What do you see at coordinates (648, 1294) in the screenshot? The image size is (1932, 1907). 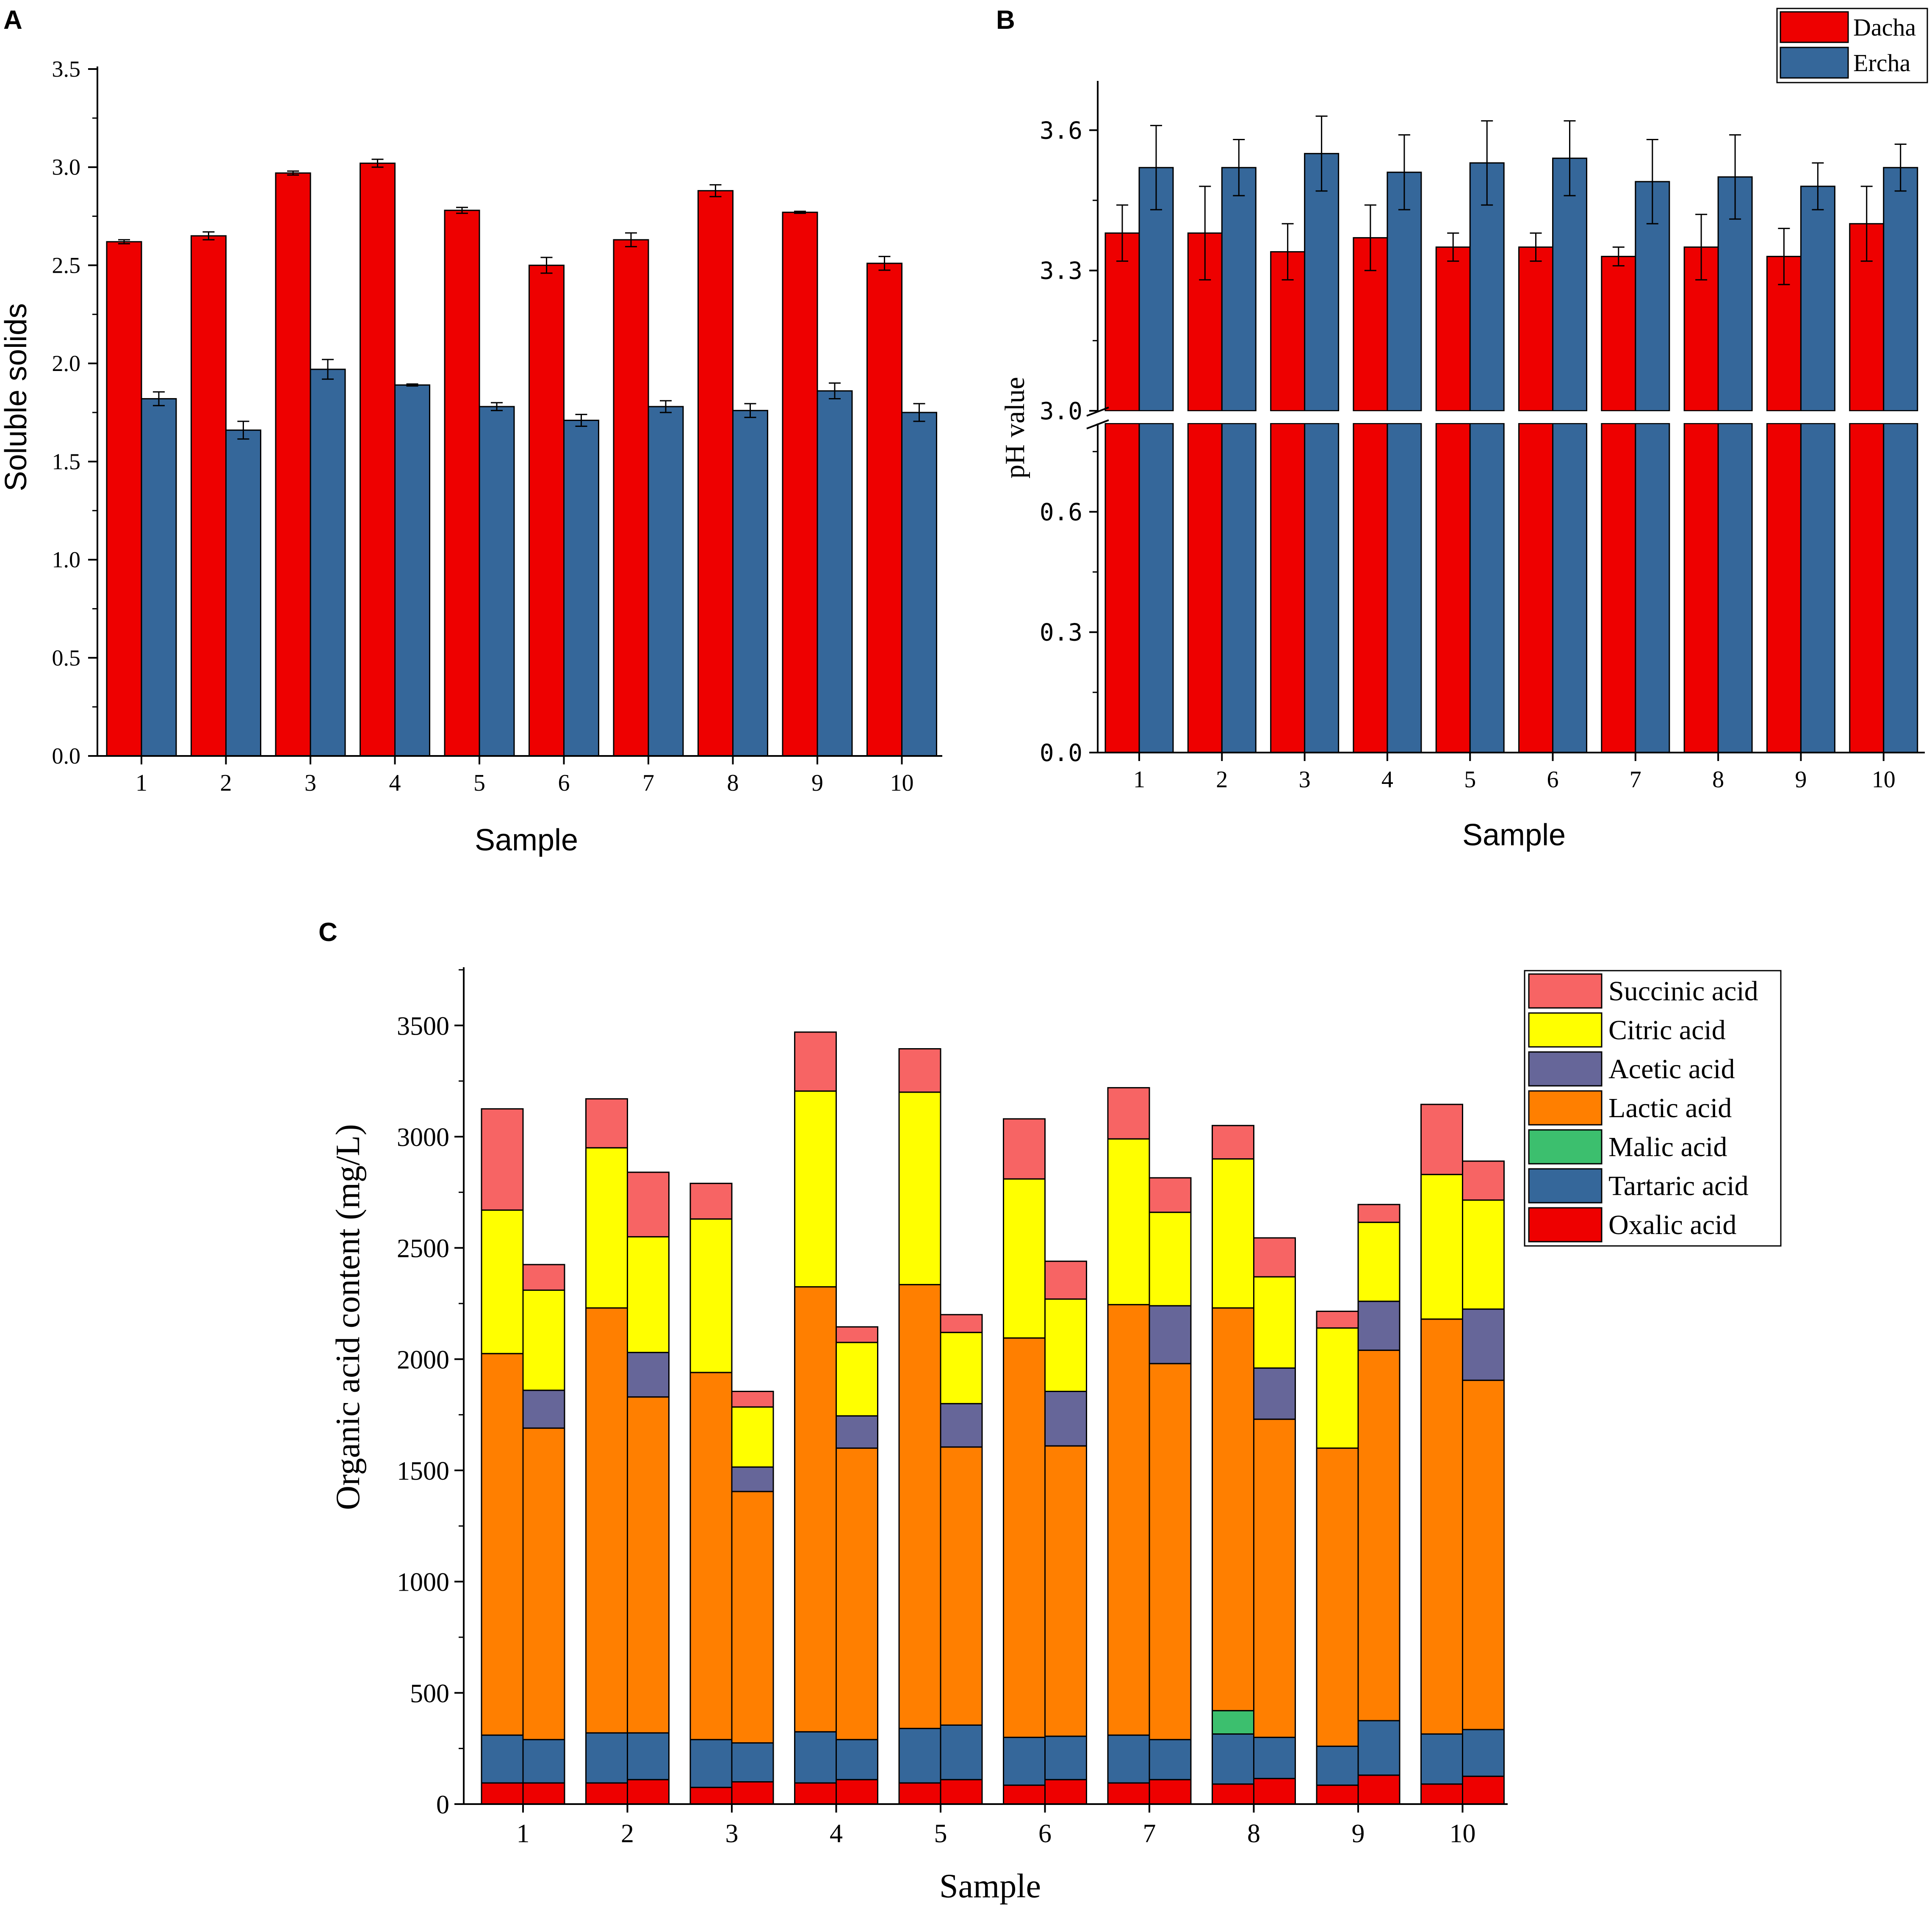 I see `stack-citric-acid-sample-2-ercha` at bounding box center [648, 1294].